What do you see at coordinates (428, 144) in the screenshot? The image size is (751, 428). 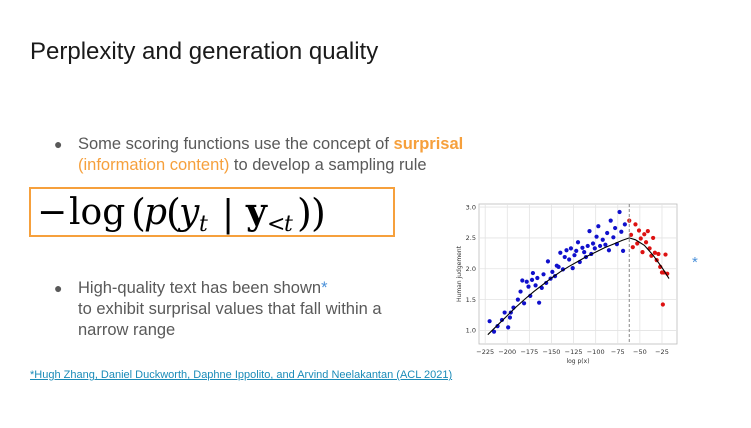 I see `surprisal-keyword: surprisal` at bounding box center [428, 144].